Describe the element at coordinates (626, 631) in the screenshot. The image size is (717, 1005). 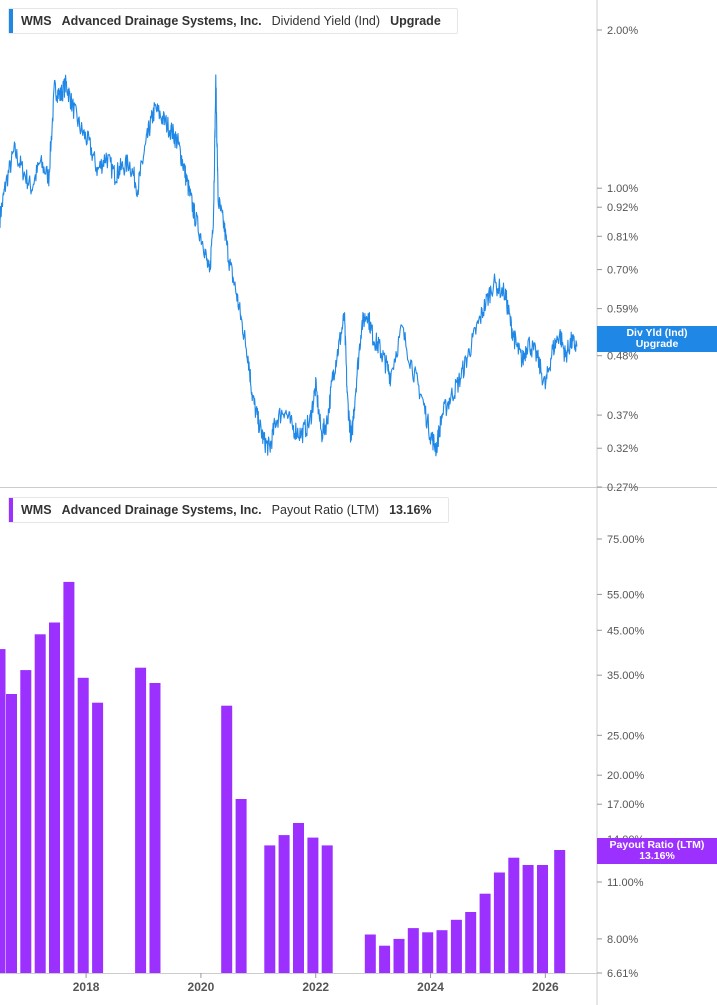
I see `payout-y-tick-label: 45.00%` at that location.